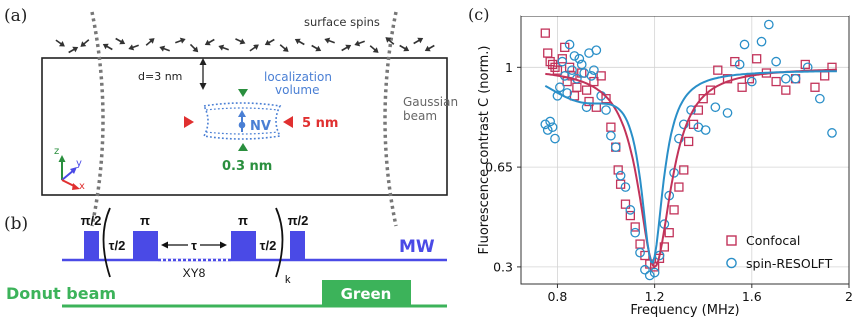  I want to click on gaussian-beam-left, so click(97, 119).